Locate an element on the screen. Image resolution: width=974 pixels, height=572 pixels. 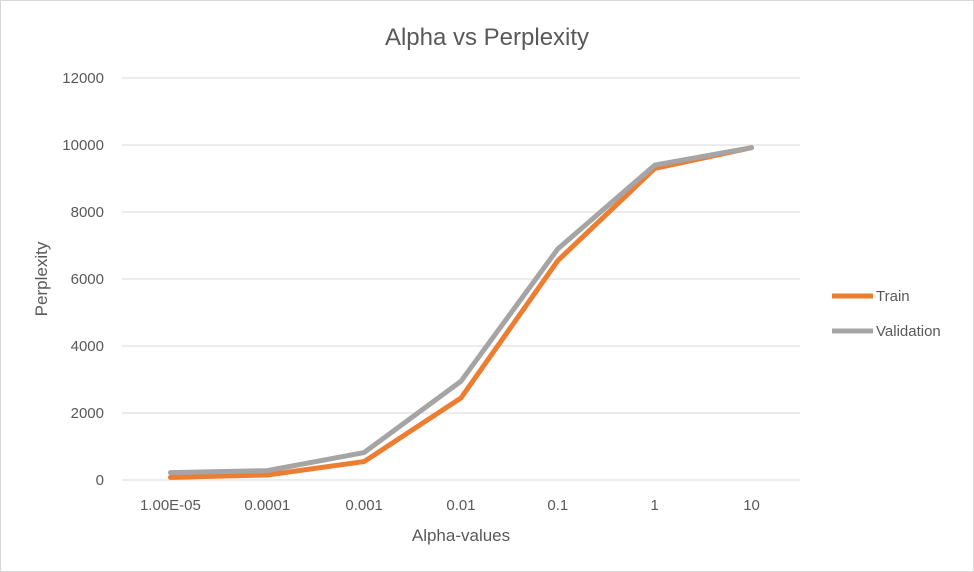
y-tick-label: 4000 is located at coordinates (87, 346).